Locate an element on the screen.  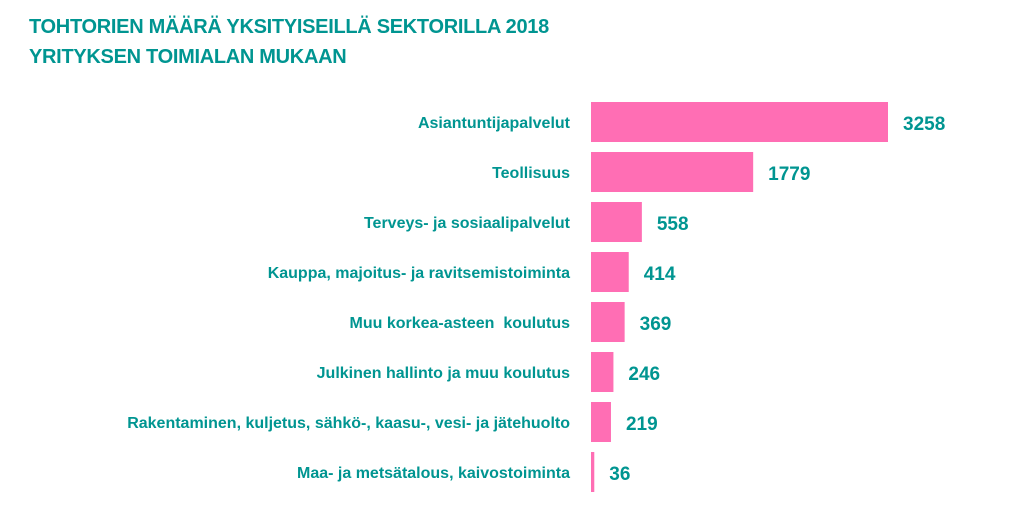
category-label: Asiantuntijapalvelut is located at coordinates (494, 123).